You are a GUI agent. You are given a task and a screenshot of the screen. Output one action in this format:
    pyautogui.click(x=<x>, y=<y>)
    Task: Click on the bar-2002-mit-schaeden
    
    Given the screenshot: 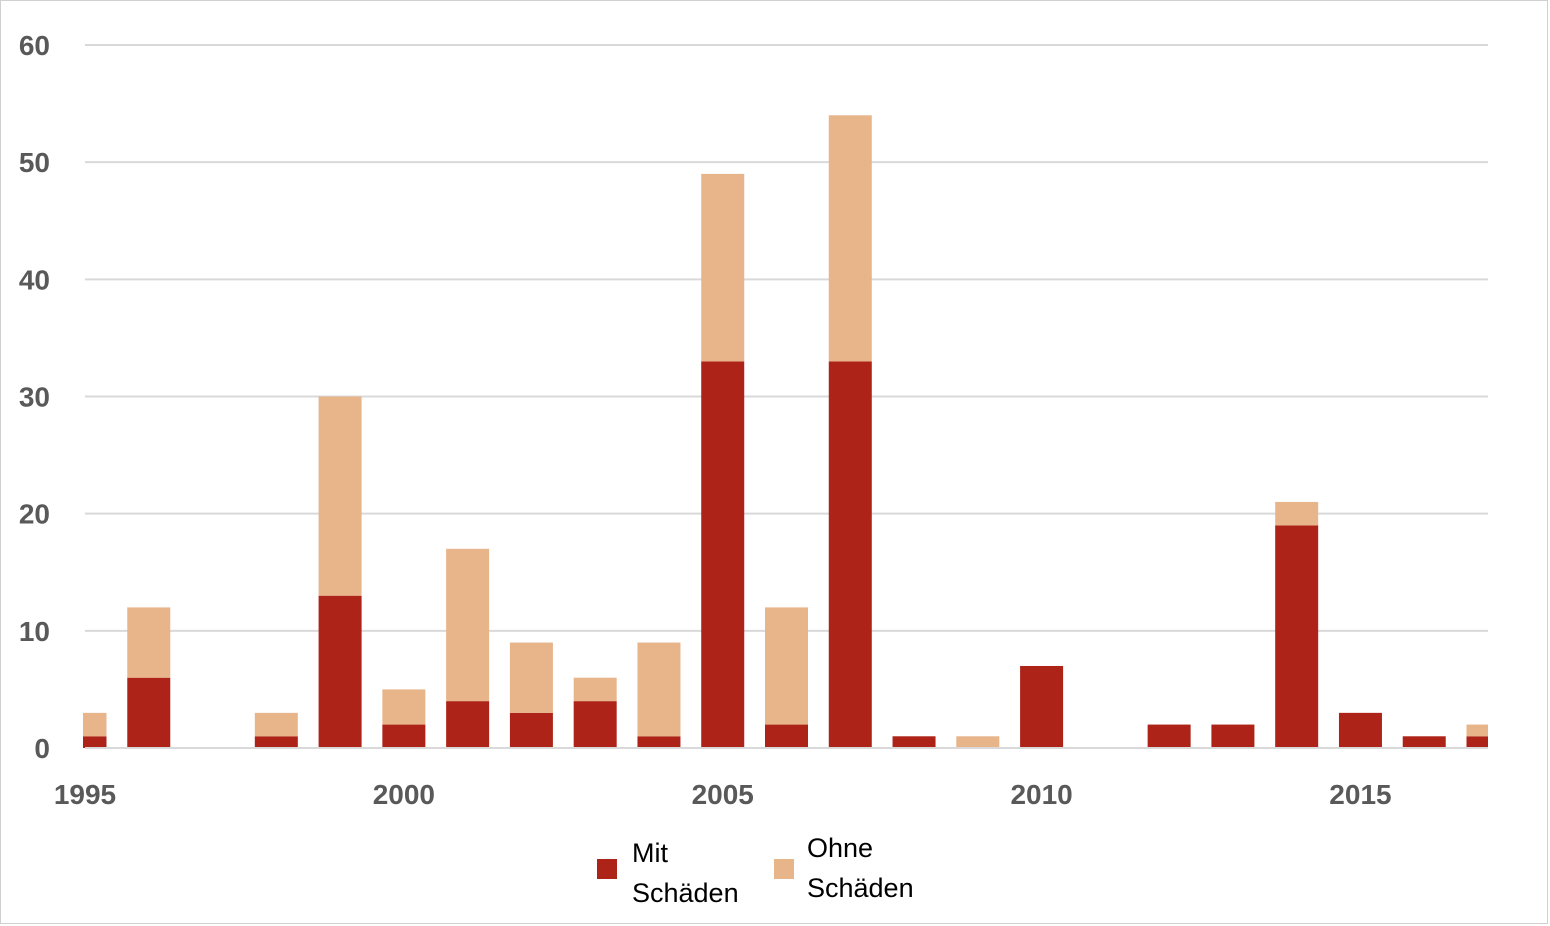 What is the action you would take?
    pyautogui.click(x=531, y=730)
    